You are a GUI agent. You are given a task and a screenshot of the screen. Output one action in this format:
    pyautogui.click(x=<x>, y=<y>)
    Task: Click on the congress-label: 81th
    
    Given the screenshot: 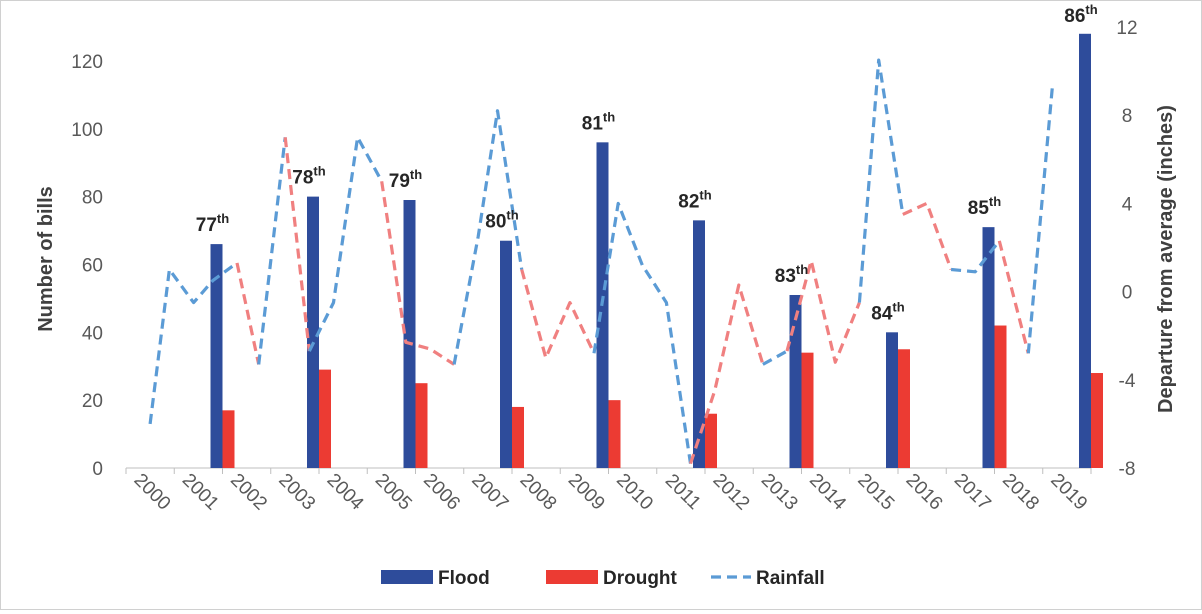 What is the action you would take?
    pyautogui.click(x=598, y=121)
    